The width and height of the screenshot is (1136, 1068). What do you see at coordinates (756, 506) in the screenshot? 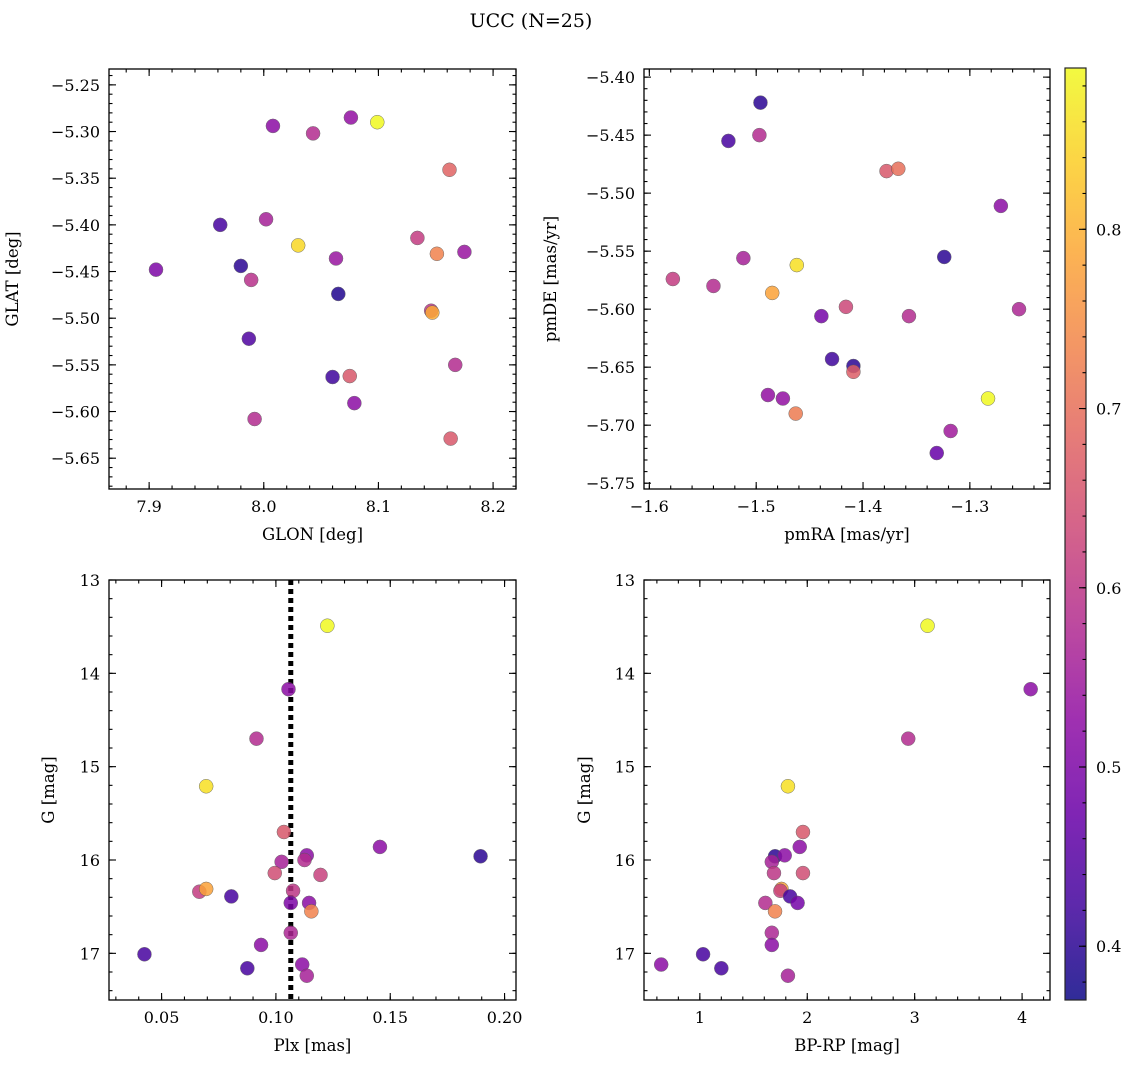
I see `x-tick-label: −1.5` at bounding box center [756, 506].